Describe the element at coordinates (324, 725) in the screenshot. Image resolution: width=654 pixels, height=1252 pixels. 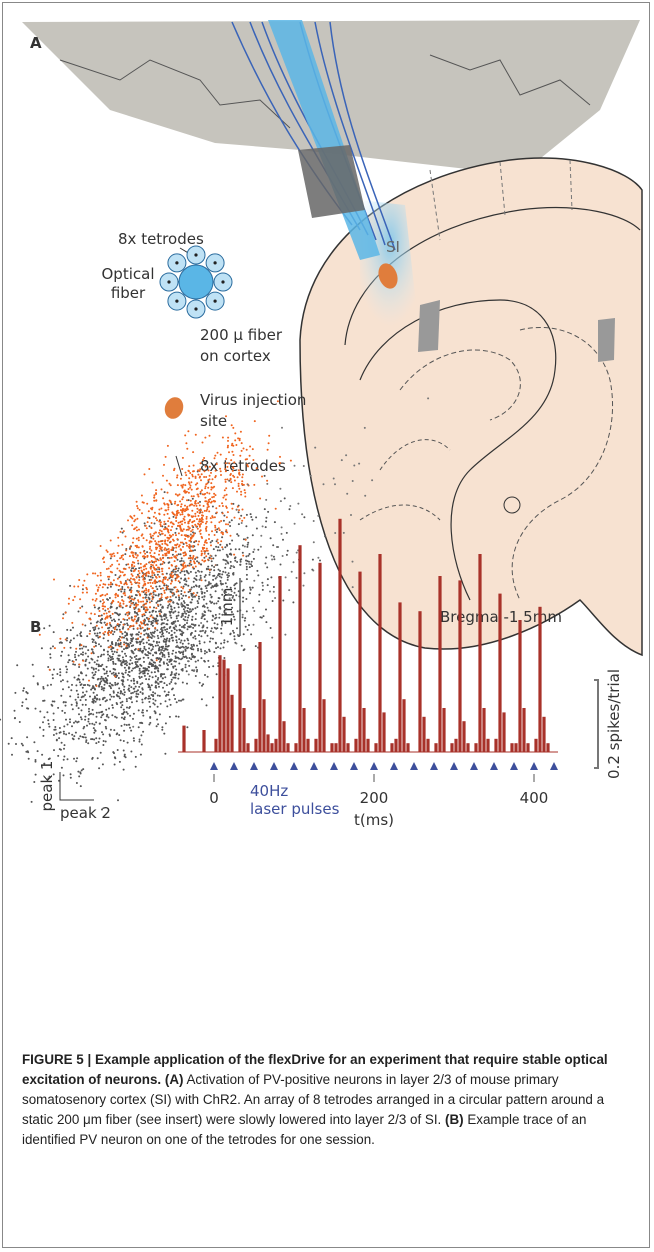
I see `bar` at that location.